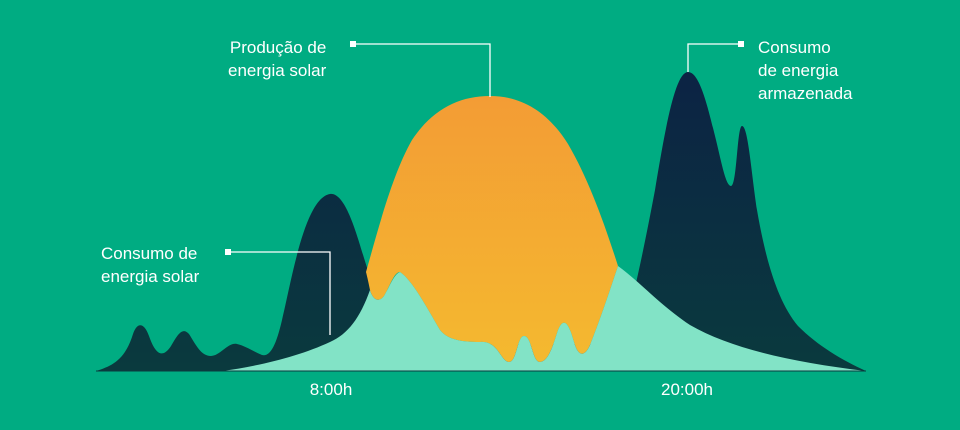 This screenshot has width=960, height=430. Describe the element at coordinates (150, 265) in the screenshot. I see `annotation-solar-consumption: Consumo de energia solar` at that location.